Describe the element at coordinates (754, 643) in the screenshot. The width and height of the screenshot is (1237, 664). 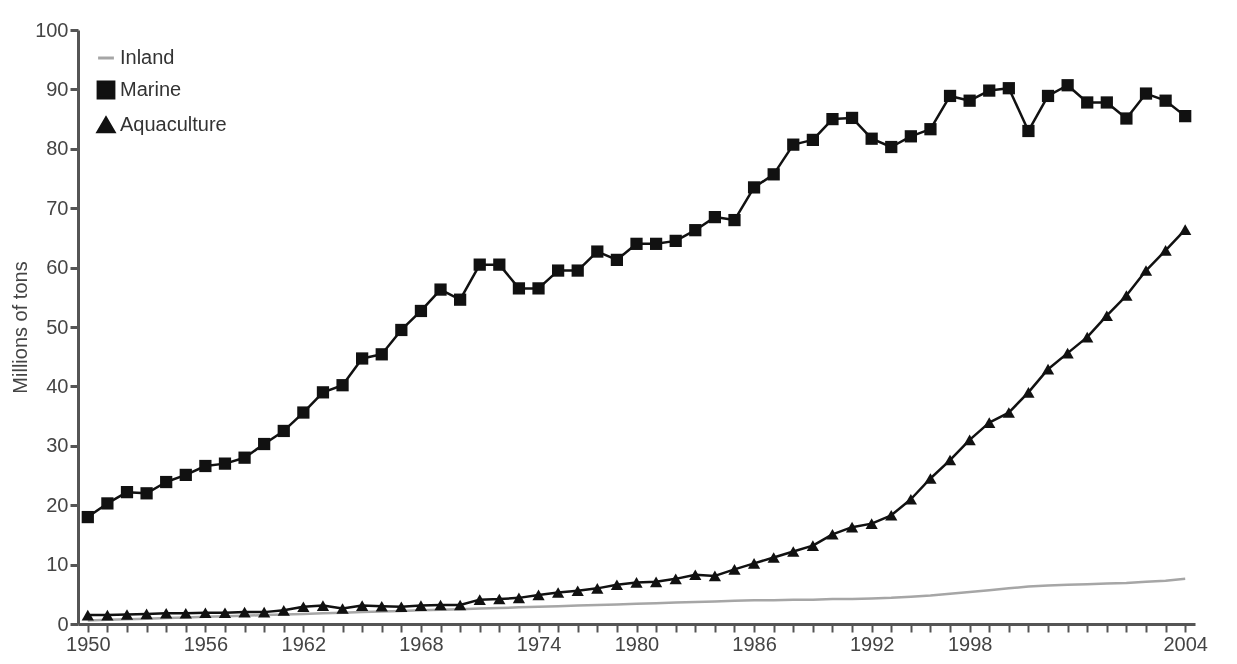
I see `x-tick-label: 1986` at that location.